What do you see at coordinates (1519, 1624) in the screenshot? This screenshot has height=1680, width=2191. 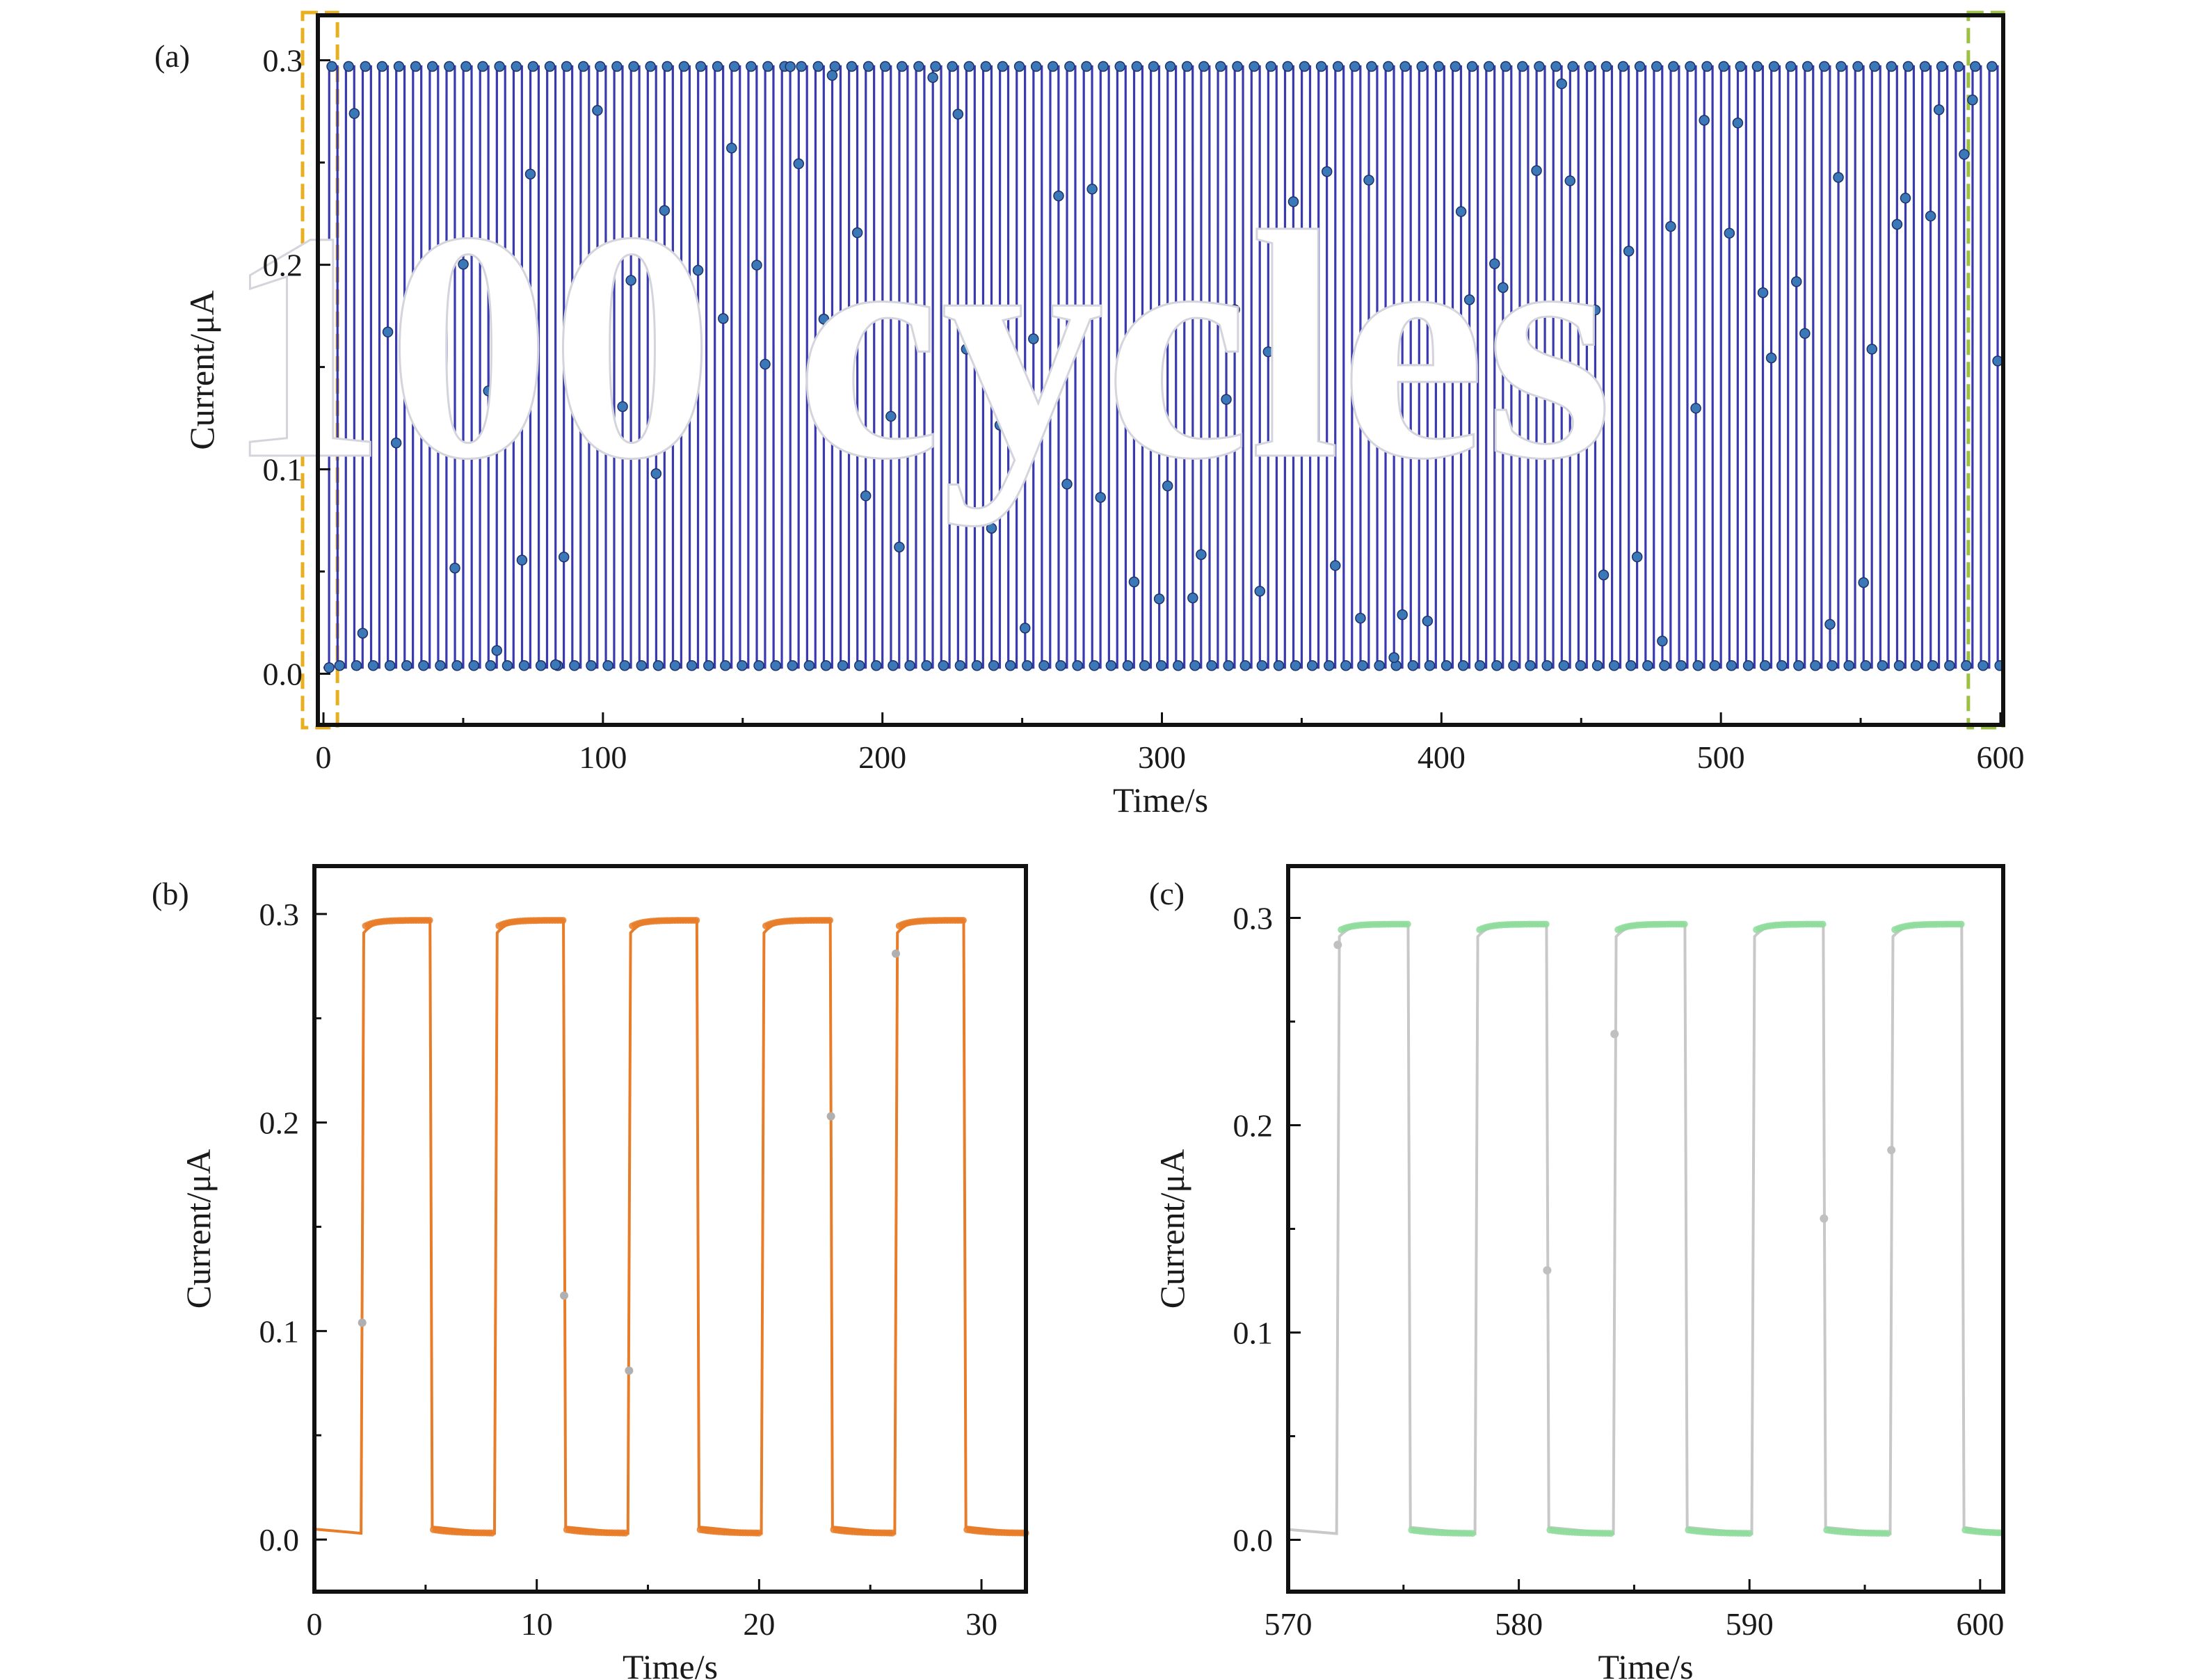 I see `x-tick-label: 580` at bounding box center [1519, 1624].